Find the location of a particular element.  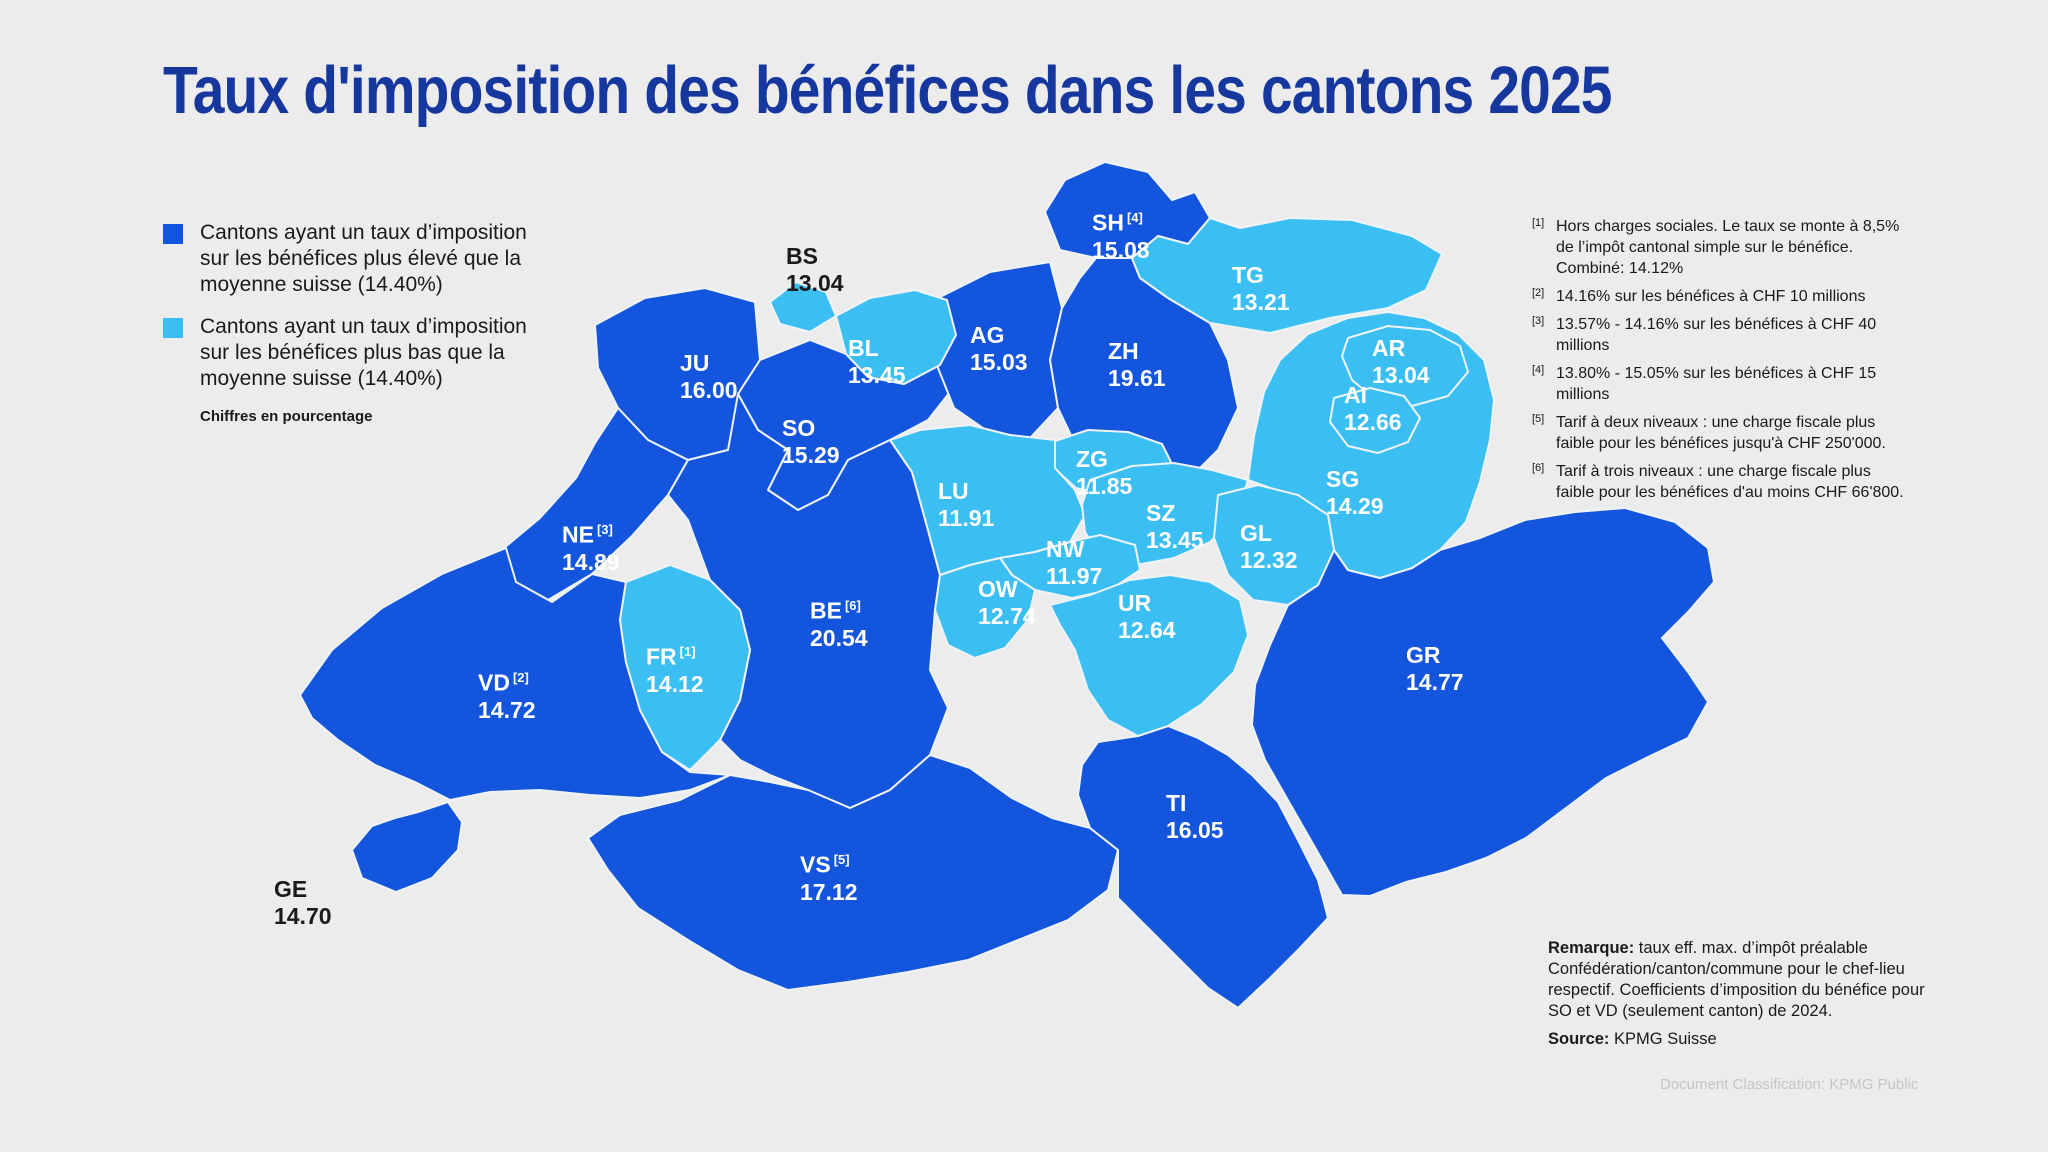

legend-swatch-high-icon is located at coordinates (173, 234).